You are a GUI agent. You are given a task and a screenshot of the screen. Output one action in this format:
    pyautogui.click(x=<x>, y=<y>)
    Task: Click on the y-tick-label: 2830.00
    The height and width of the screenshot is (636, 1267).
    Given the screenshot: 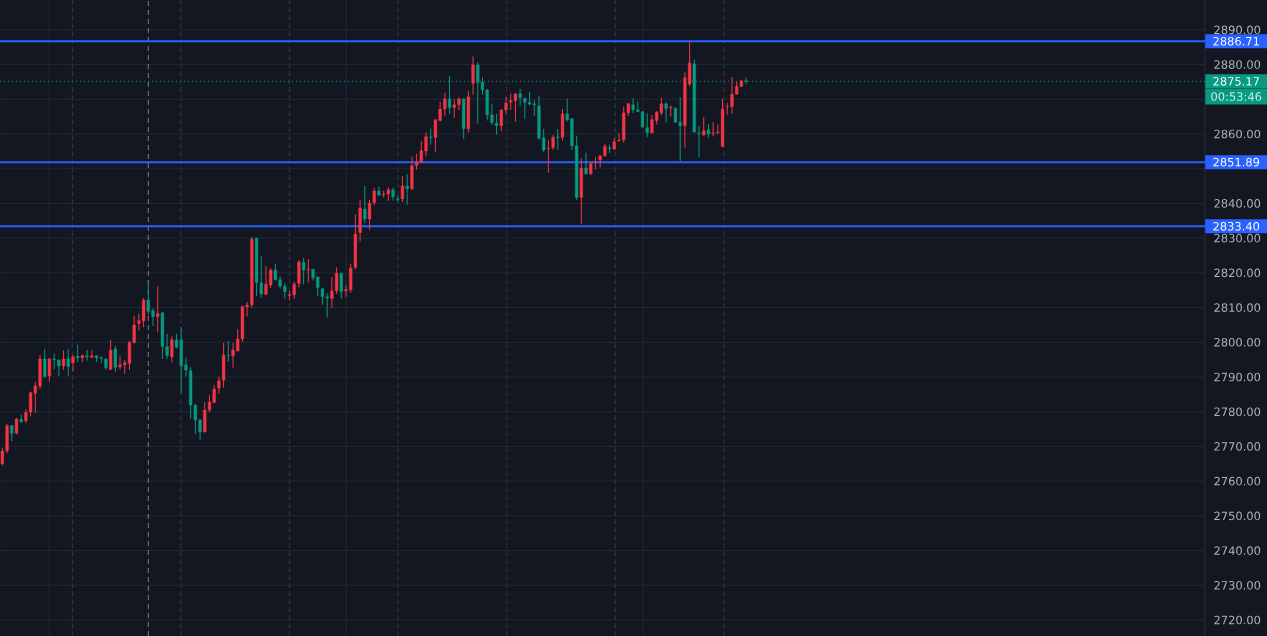 What is the action you would take?
    pyautogui.click(x=1237, y=238)
    